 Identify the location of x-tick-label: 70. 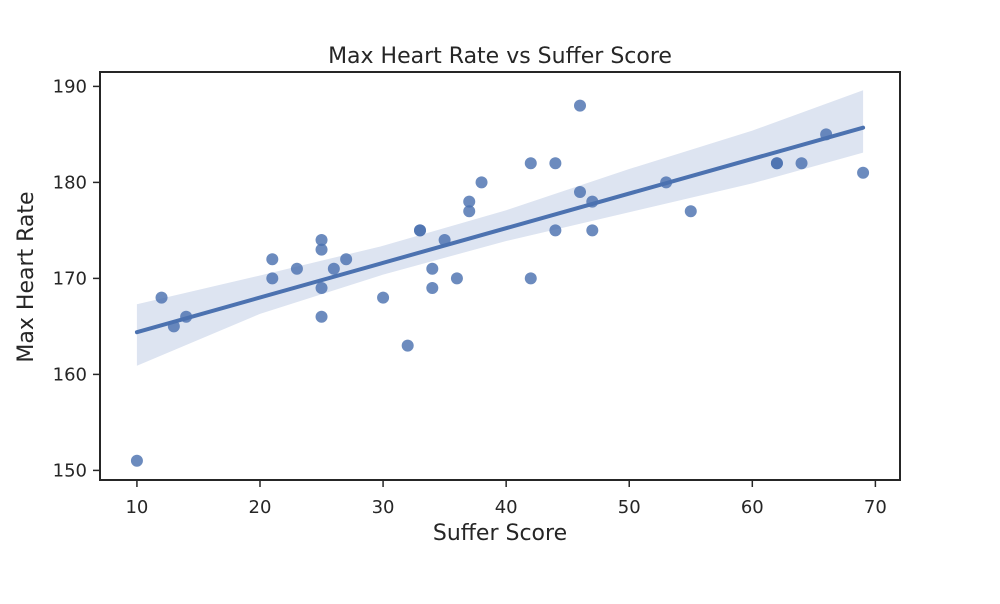
(875, 507).